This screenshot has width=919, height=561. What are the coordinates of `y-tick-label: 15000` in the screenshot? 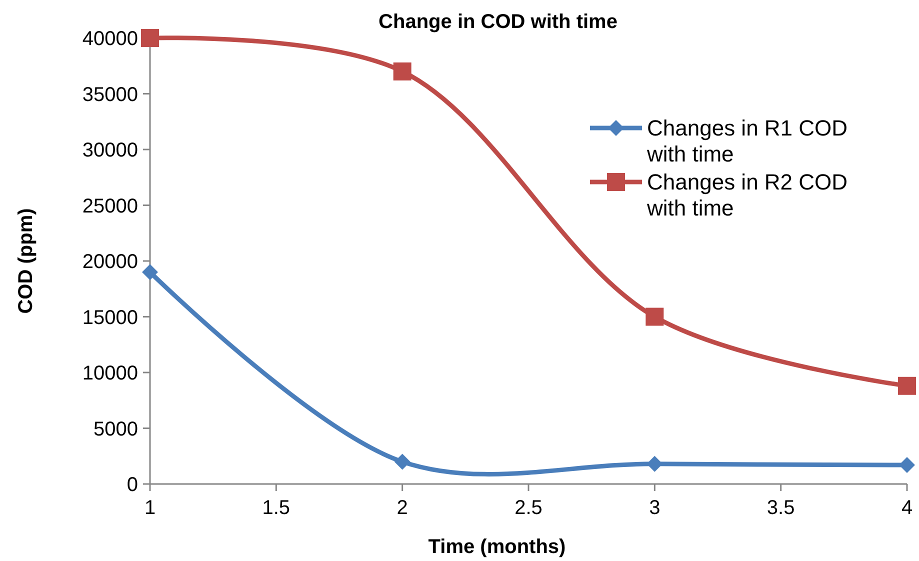 It's located at (110, 317).